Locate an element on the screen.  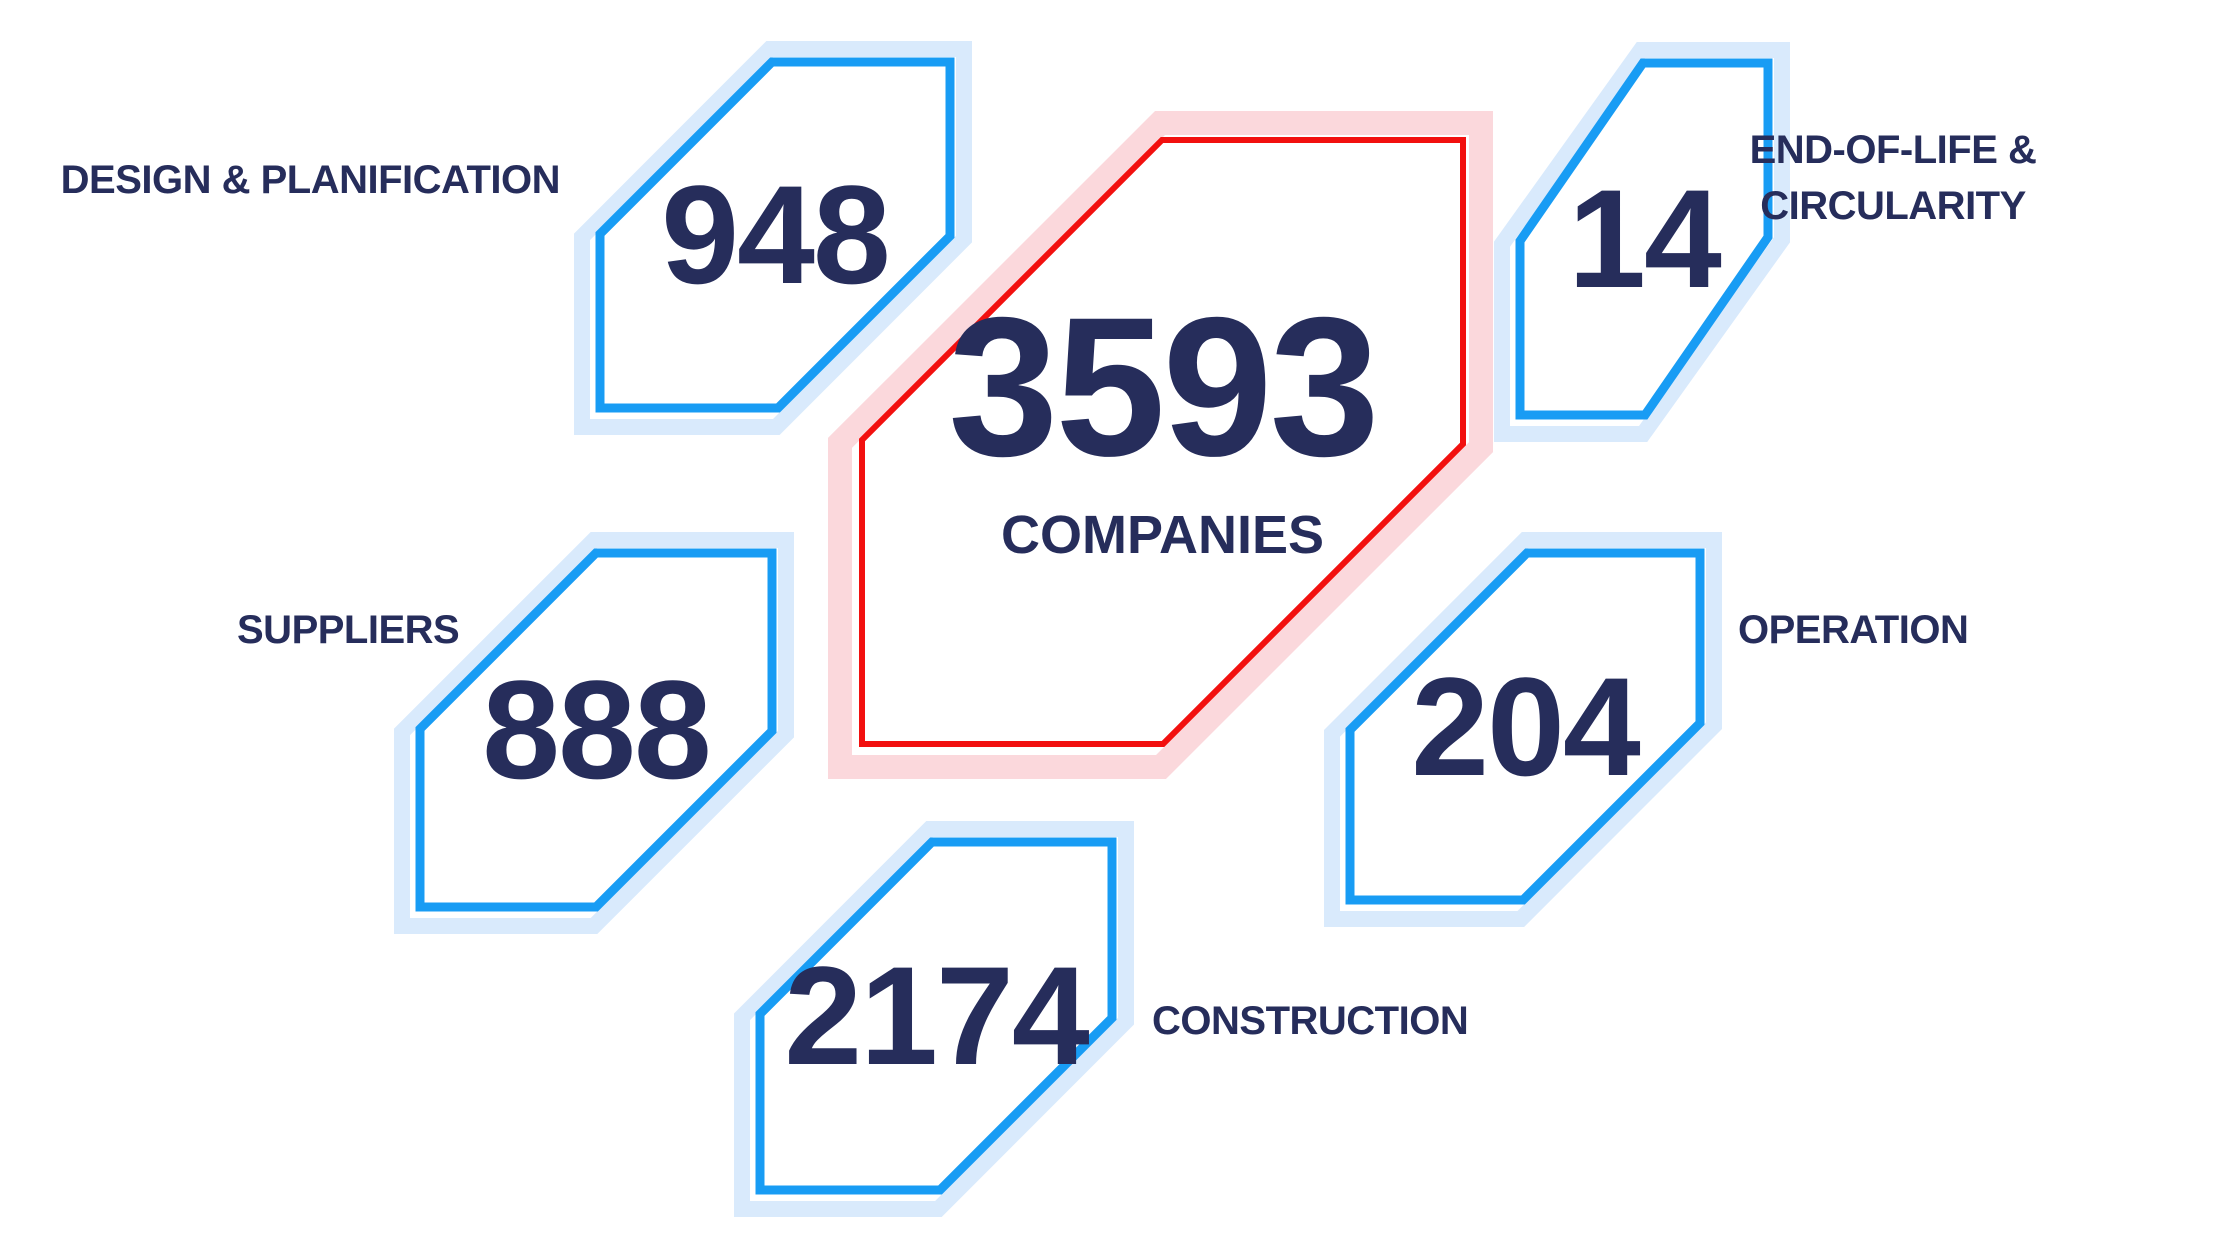
construction-shape is located at coordinates (936, 1016).